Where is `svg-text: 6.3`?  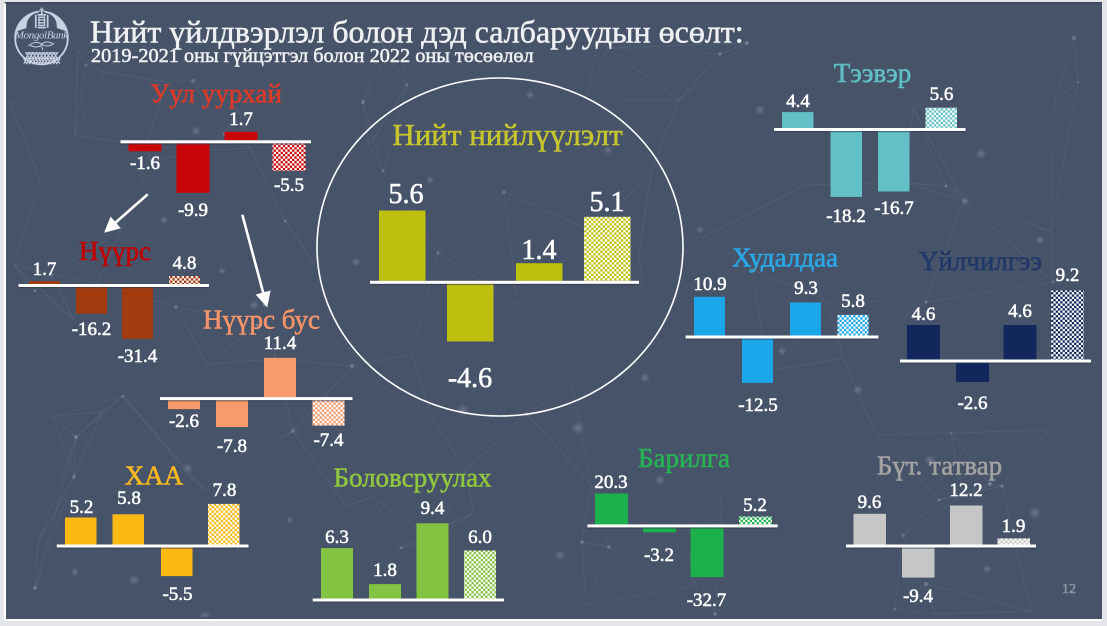 svg-text: 6.3 is located at coordinates (337, 537).